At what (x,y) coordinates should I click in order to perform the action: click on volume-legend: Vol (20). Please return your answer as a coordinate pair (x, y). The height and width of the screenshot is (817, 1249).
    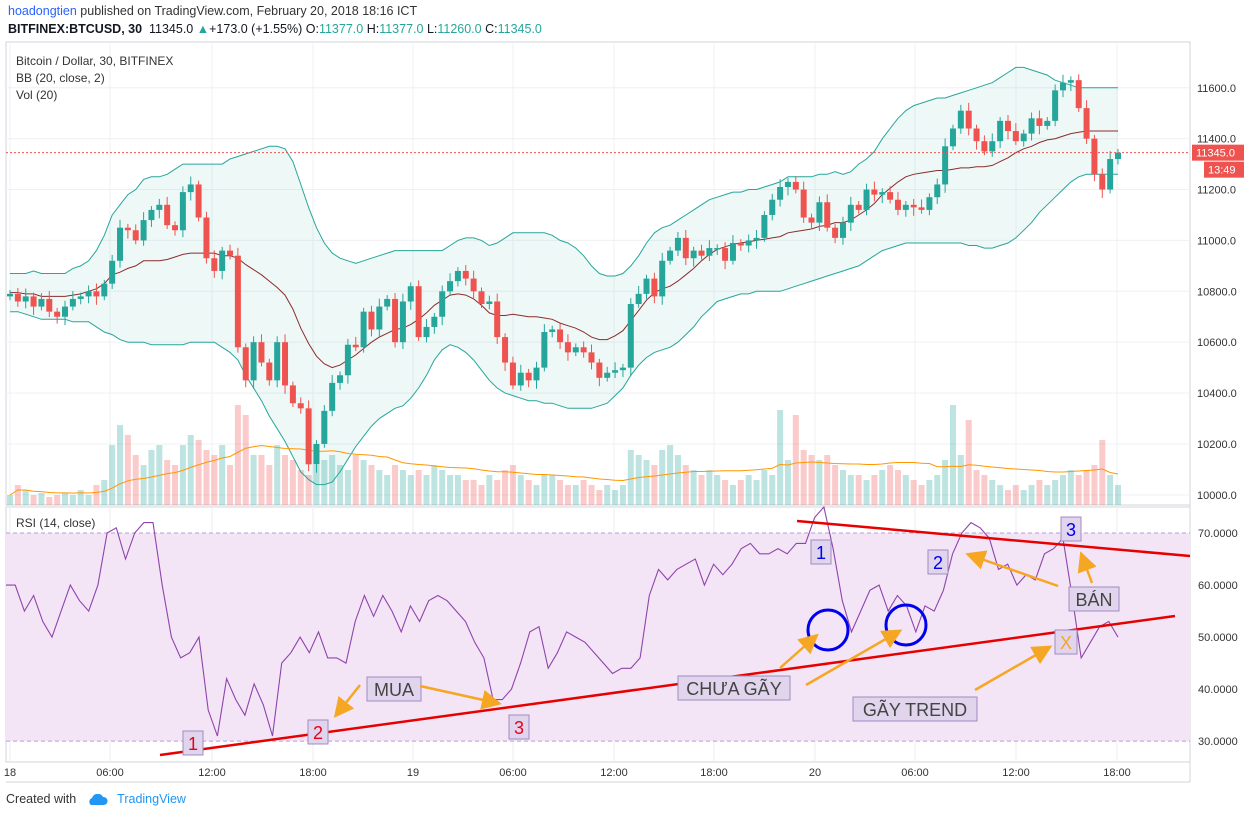
    Looking at the image, I should click on (37, 95).